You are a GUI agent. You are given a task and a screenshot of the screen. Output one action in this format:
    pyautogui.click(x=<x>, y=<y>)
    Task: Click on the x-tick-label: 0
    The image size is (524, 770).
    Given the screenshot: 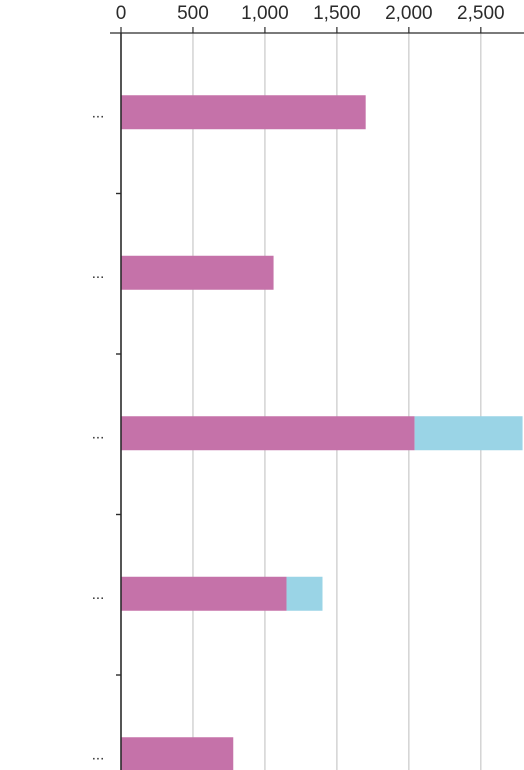 What is the action you would take?
    pyautogui.click(x=121, y=13)
    